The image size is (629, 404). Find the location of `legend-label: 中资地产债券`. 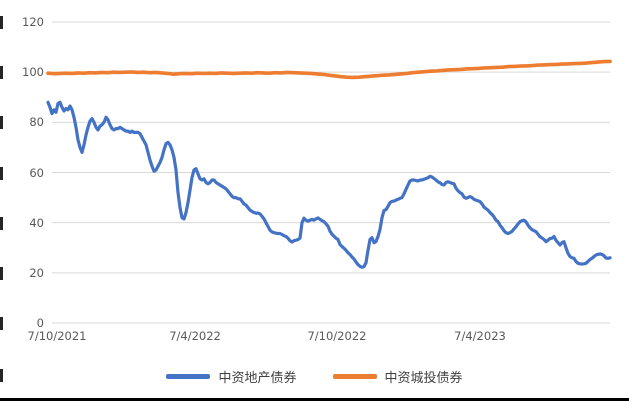

legend-label: 中资地产债券 is located at coordinates (257, 378).